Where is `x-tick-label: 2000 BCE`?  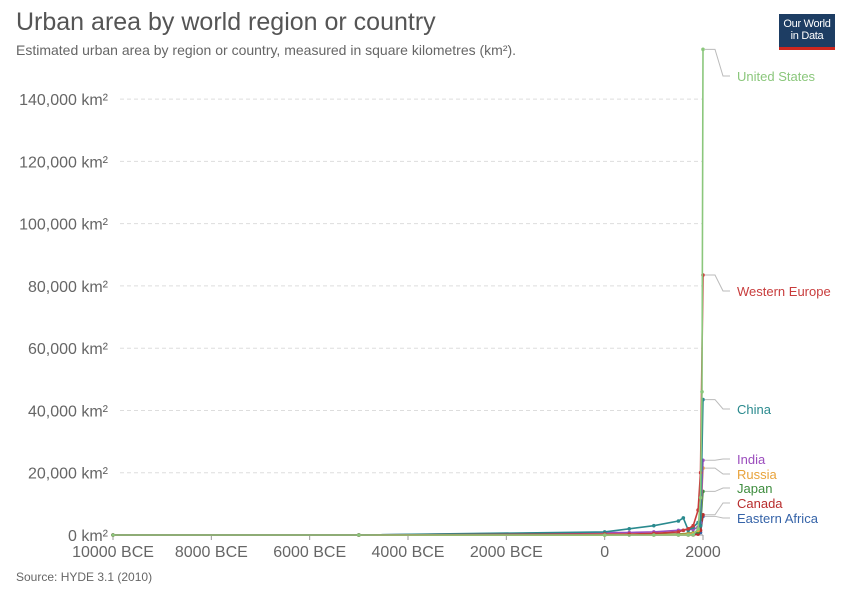 x-tick-label: 2000 BCE is located at coordinates (506, 552).